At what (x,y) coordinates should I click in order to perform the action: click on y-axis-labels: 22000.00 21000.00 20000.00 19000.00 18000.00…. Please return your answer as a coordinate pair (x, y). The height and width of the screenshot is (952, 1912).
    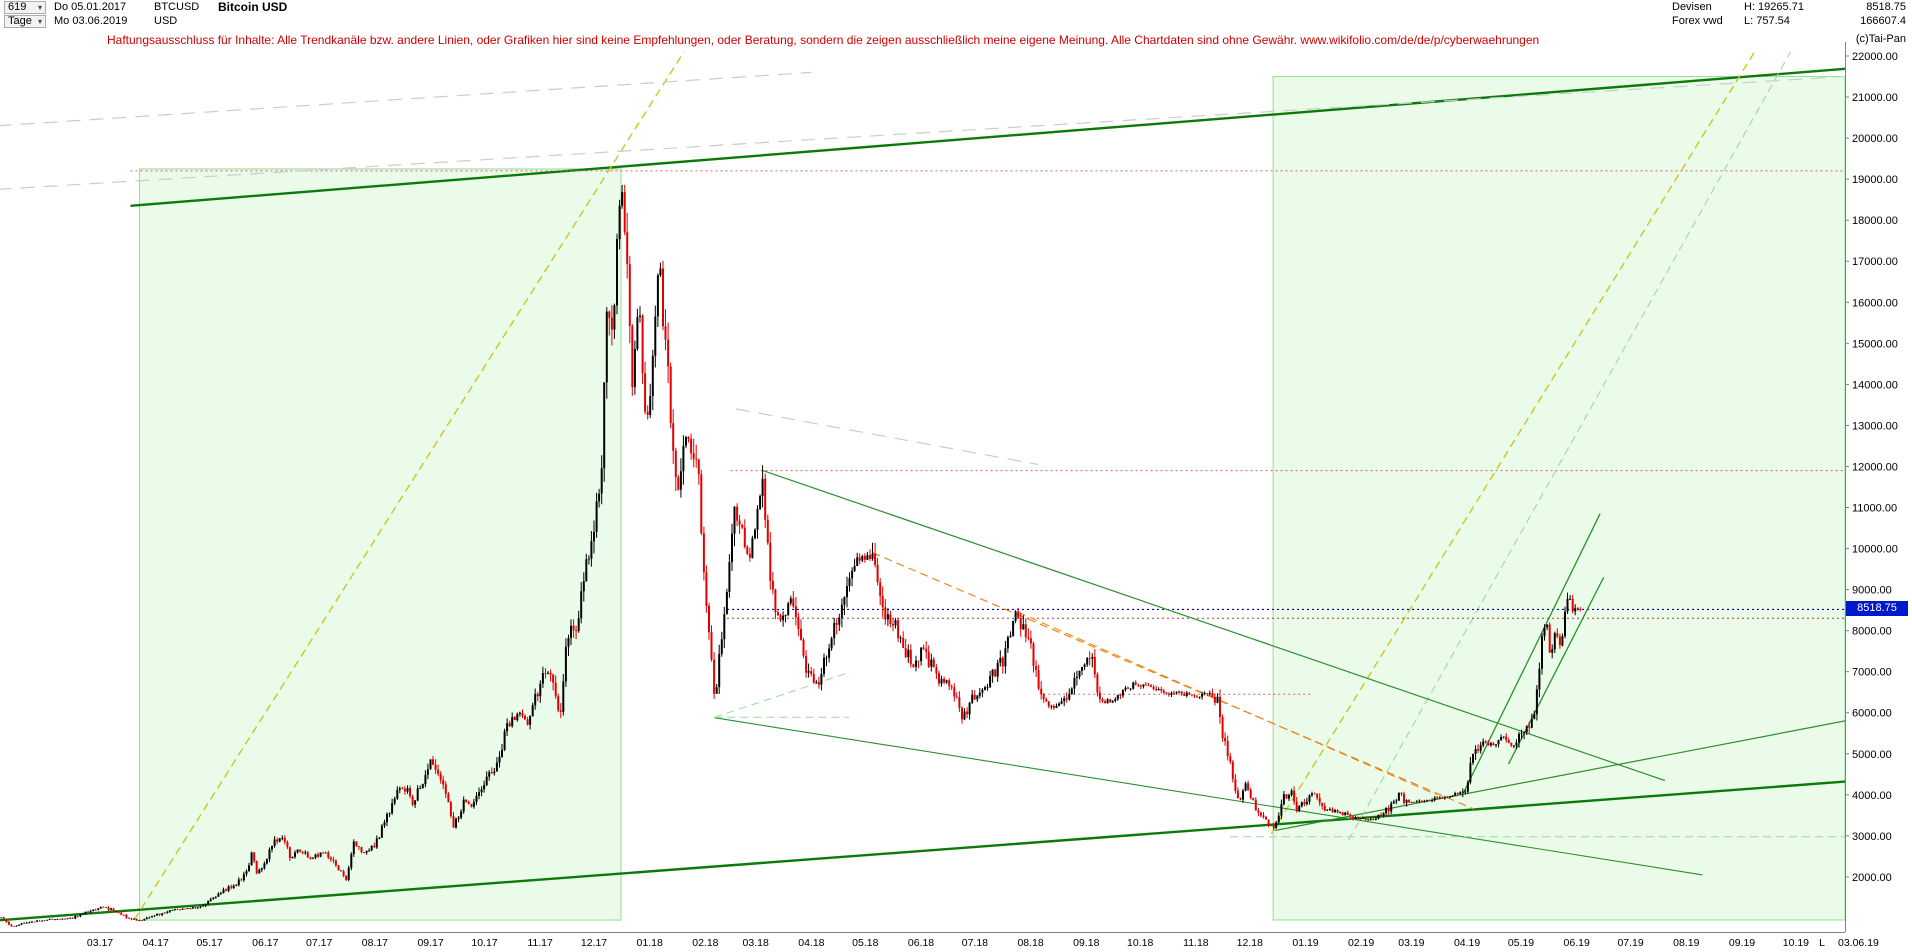
    Looking at the image, I should click on (1871, 467).